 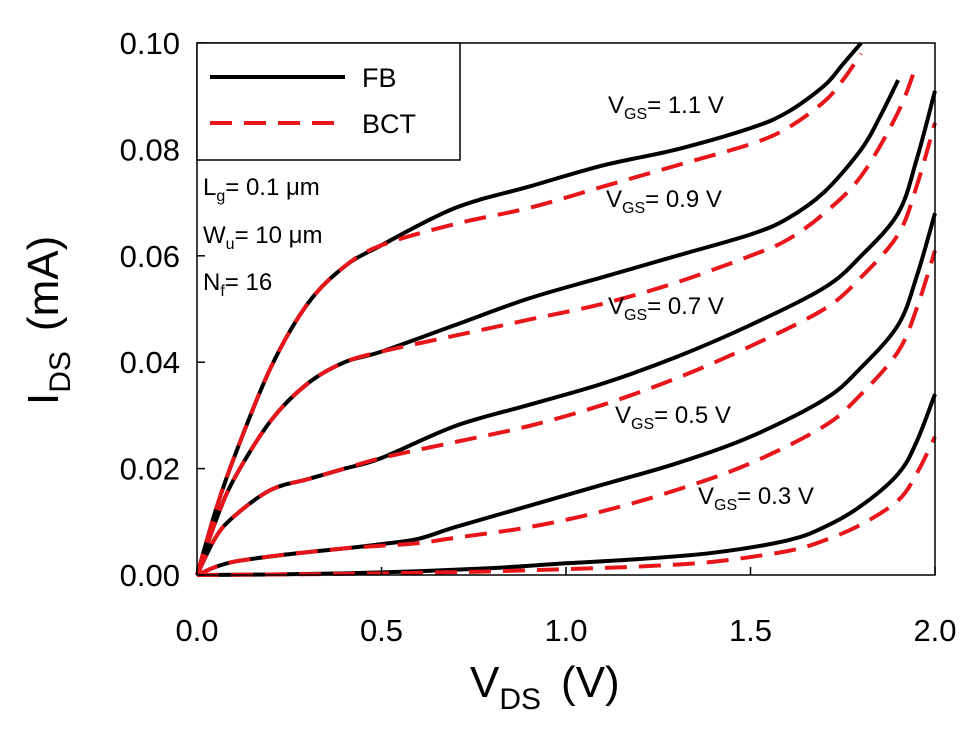 I want to click on curve-label-vgs-0-7-main: V, so click(x=616, y=306).